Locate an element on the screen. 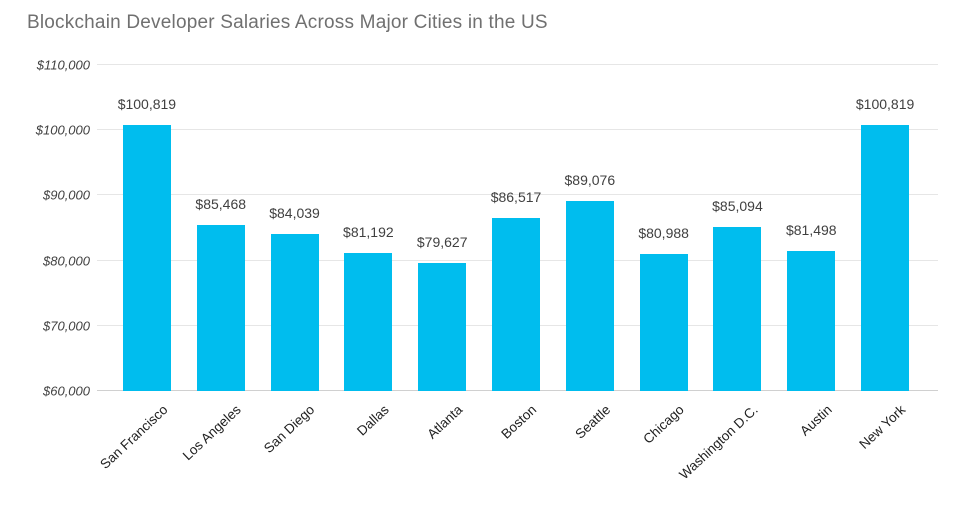 The width and height of the screenshot is (959, 525). bar-value-label: $84,039 is located at coordinates (294, 213).